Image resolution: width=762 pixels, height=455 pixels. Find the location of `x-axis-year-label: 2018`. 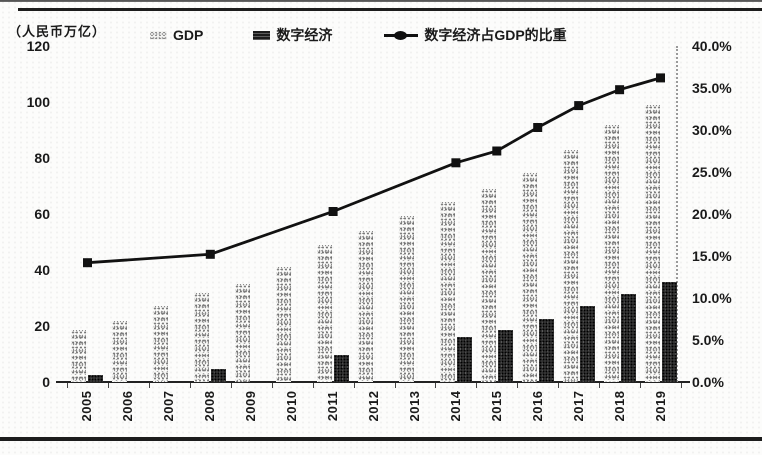

x-axis-year-label: 2018 is located at coordinates (619, 406).